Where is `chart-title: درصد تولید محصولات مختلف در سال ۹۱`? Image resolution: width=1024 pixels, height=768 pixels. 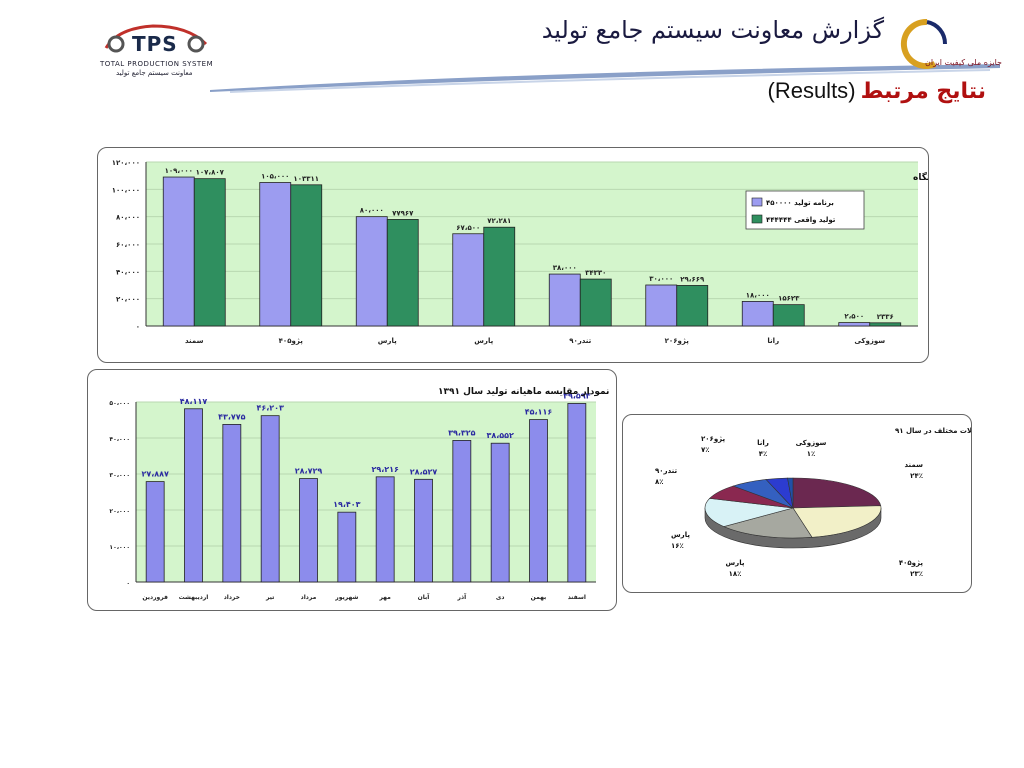 chart-title: درصد تولید محصولات مختلف در سال ۹۱ is located at coordinates (933, 431).